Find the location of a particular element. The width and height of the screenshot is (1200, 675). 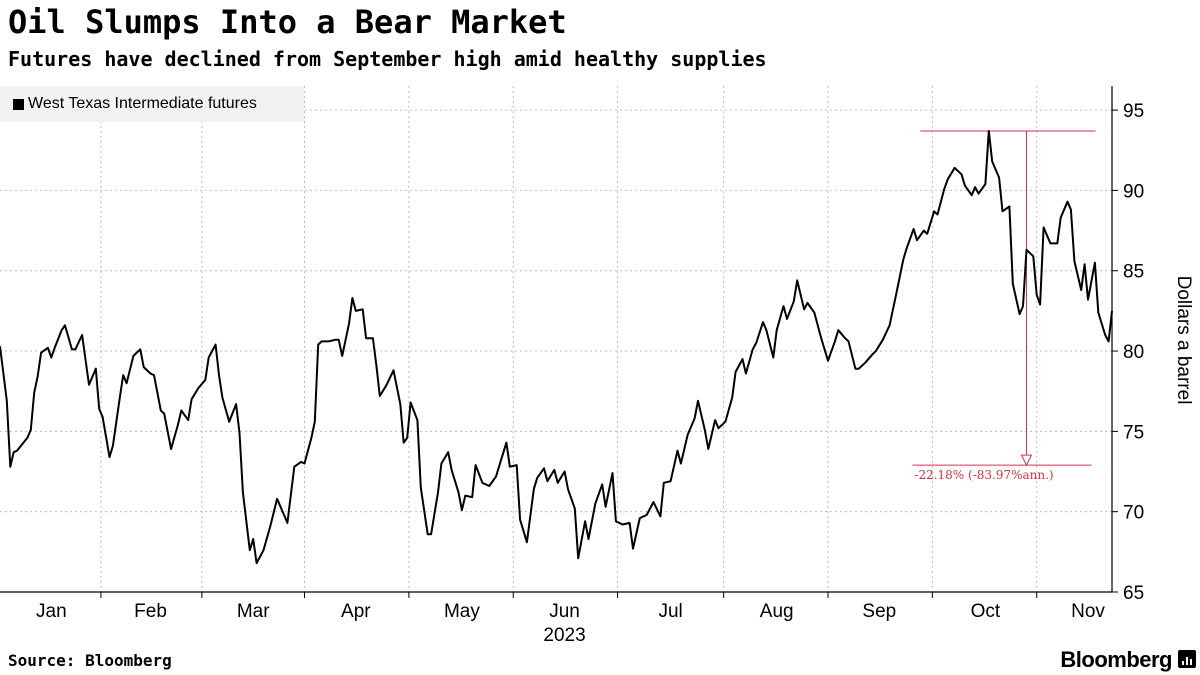

x-tick-label: Jul is located at coordinates (670, 611).